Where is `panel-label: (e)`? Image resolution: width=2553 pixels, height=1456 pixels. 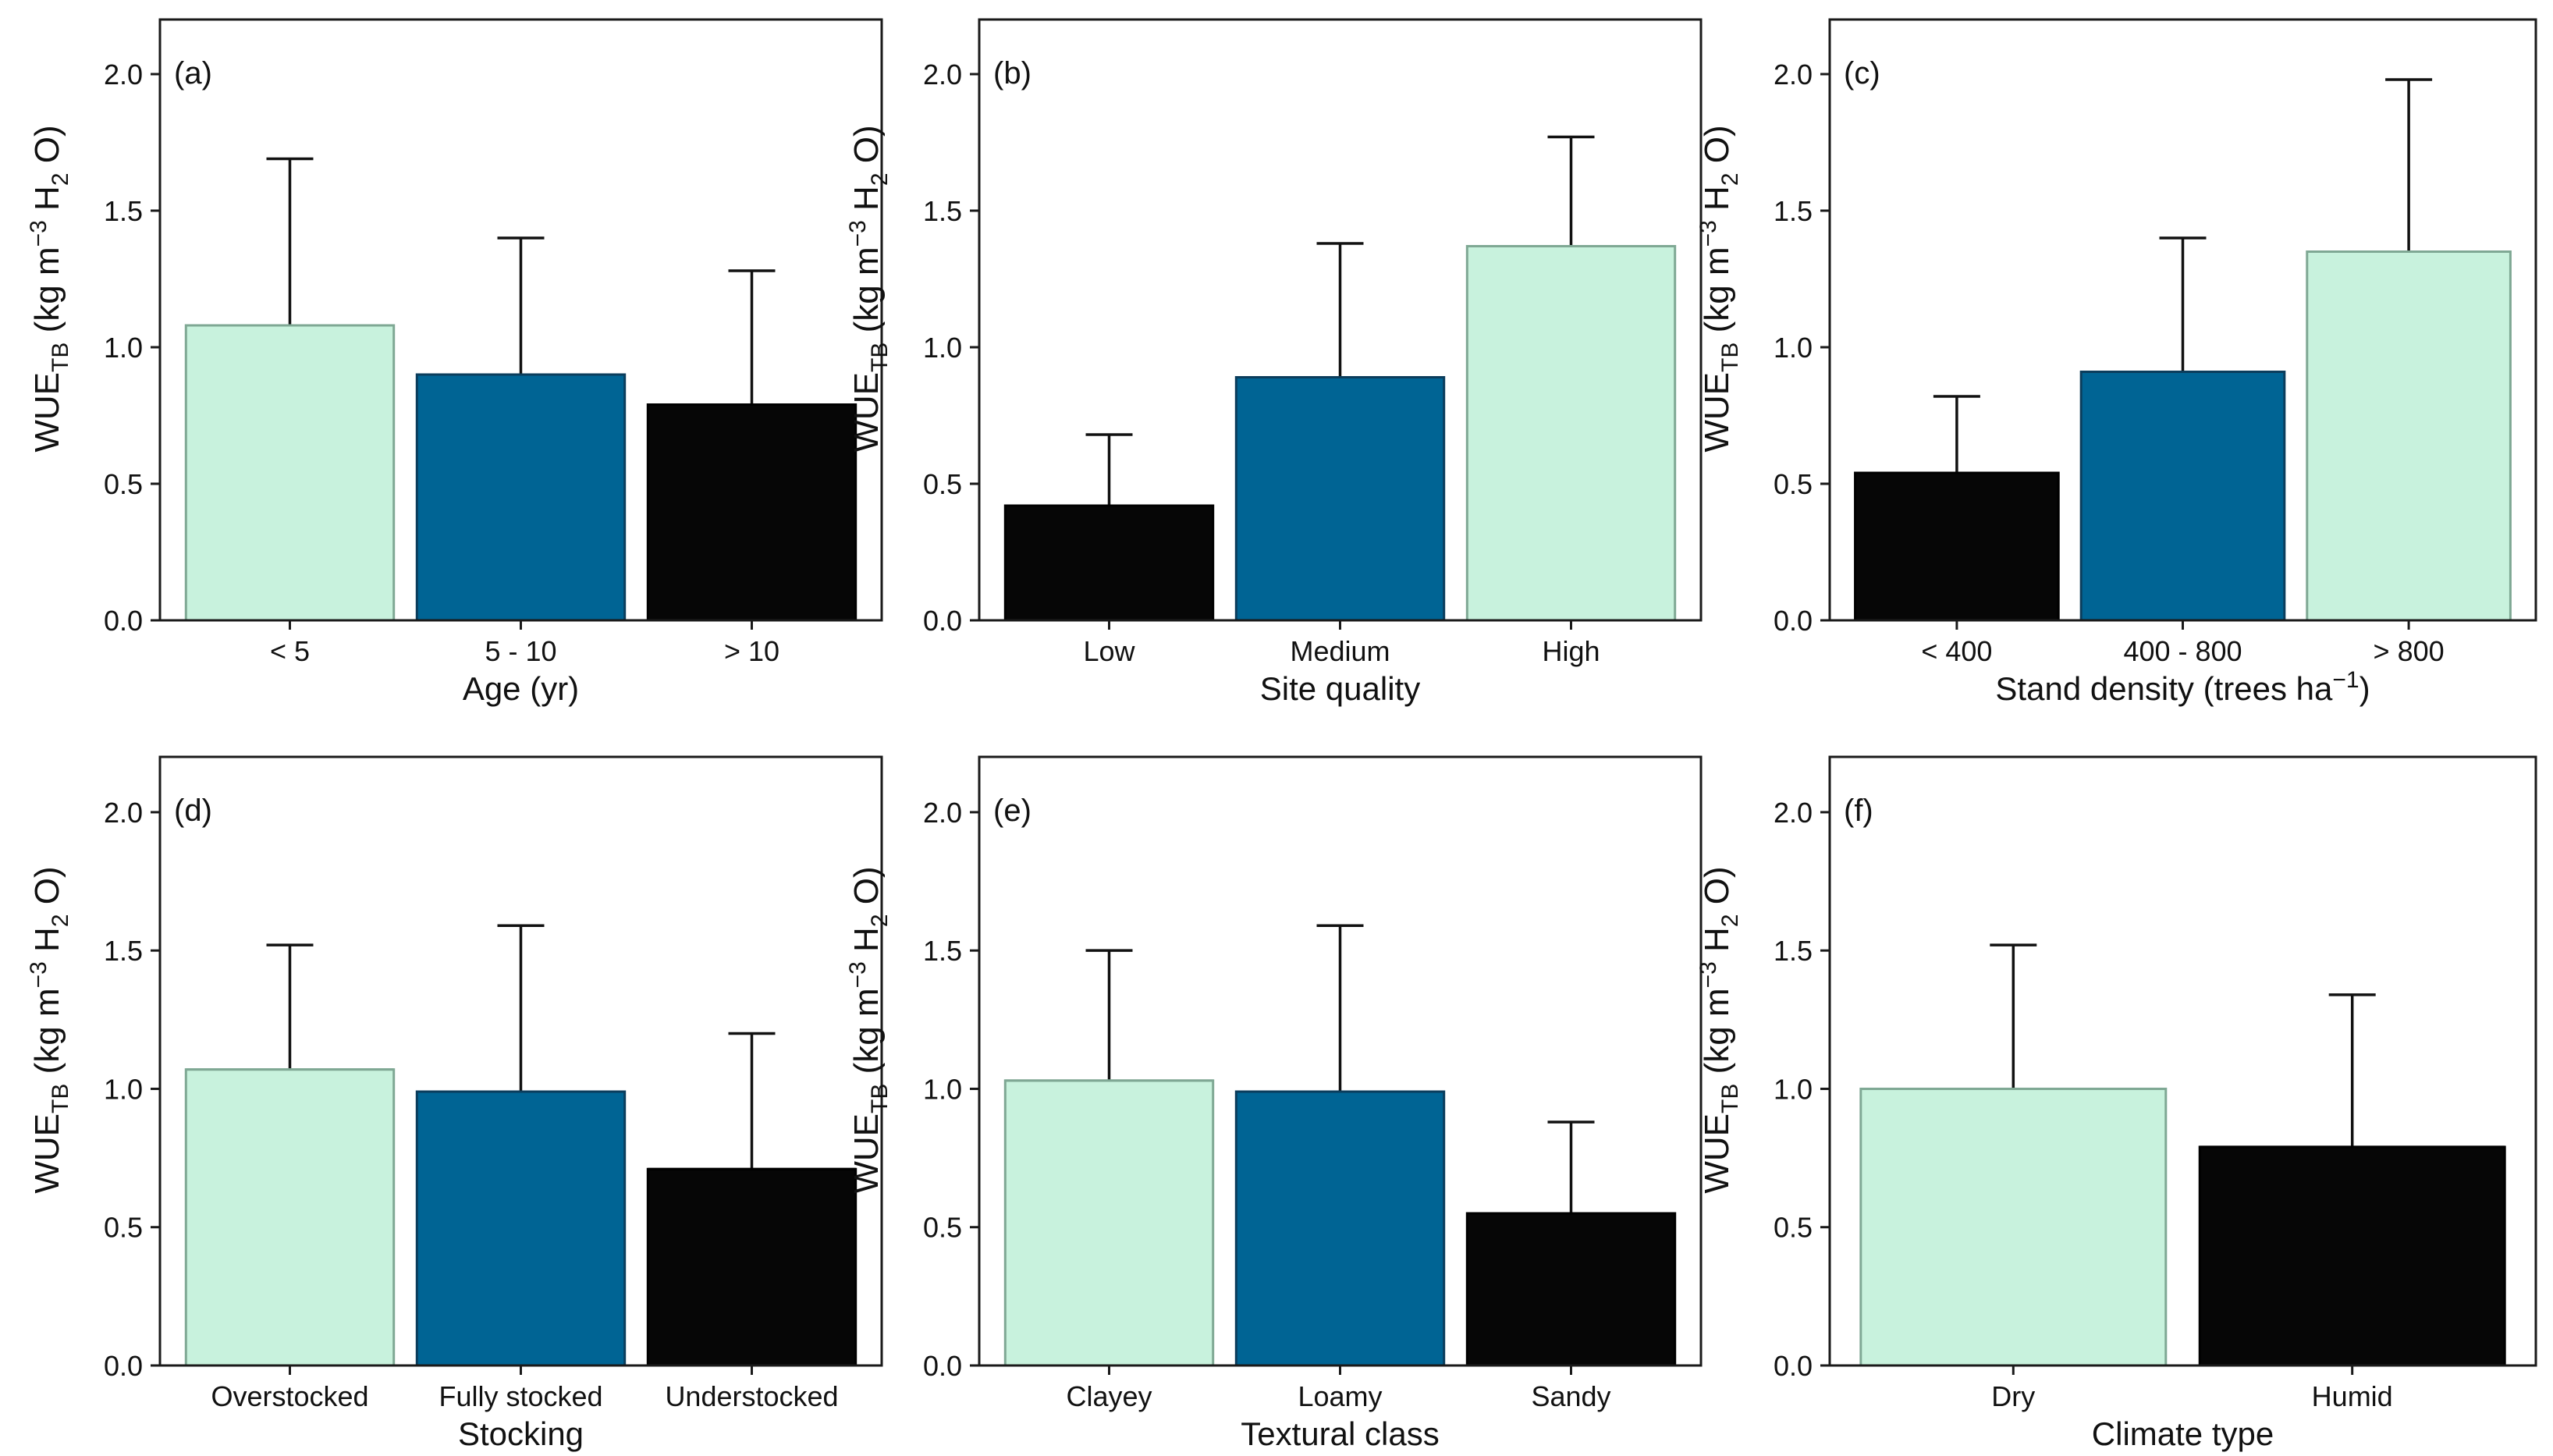 panel-label: (e) is located at coordinates (1012, 811).